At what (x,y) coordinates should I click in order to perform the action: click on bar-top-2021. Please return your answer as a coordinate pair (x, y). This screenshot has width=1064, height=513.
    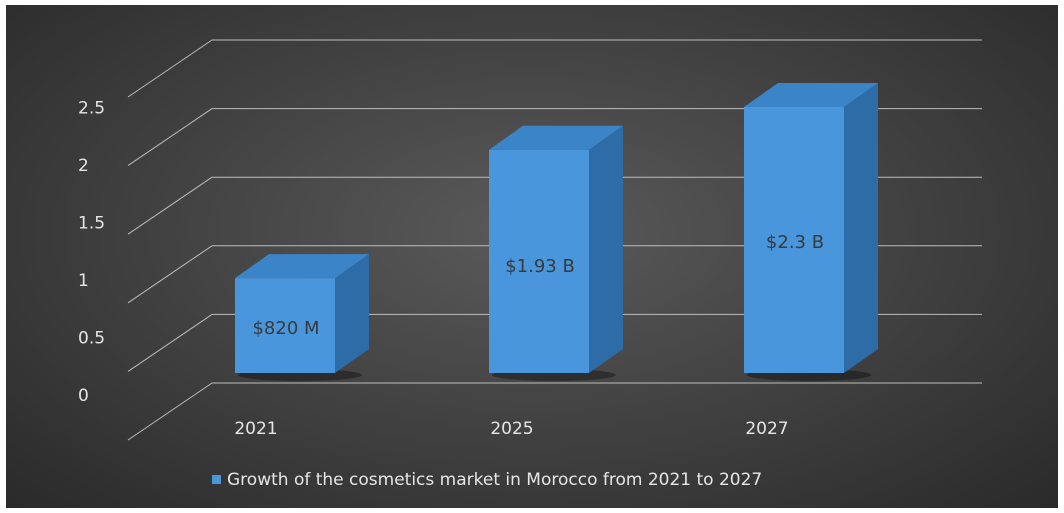
    Looking at the image, I should click on (302, 266).